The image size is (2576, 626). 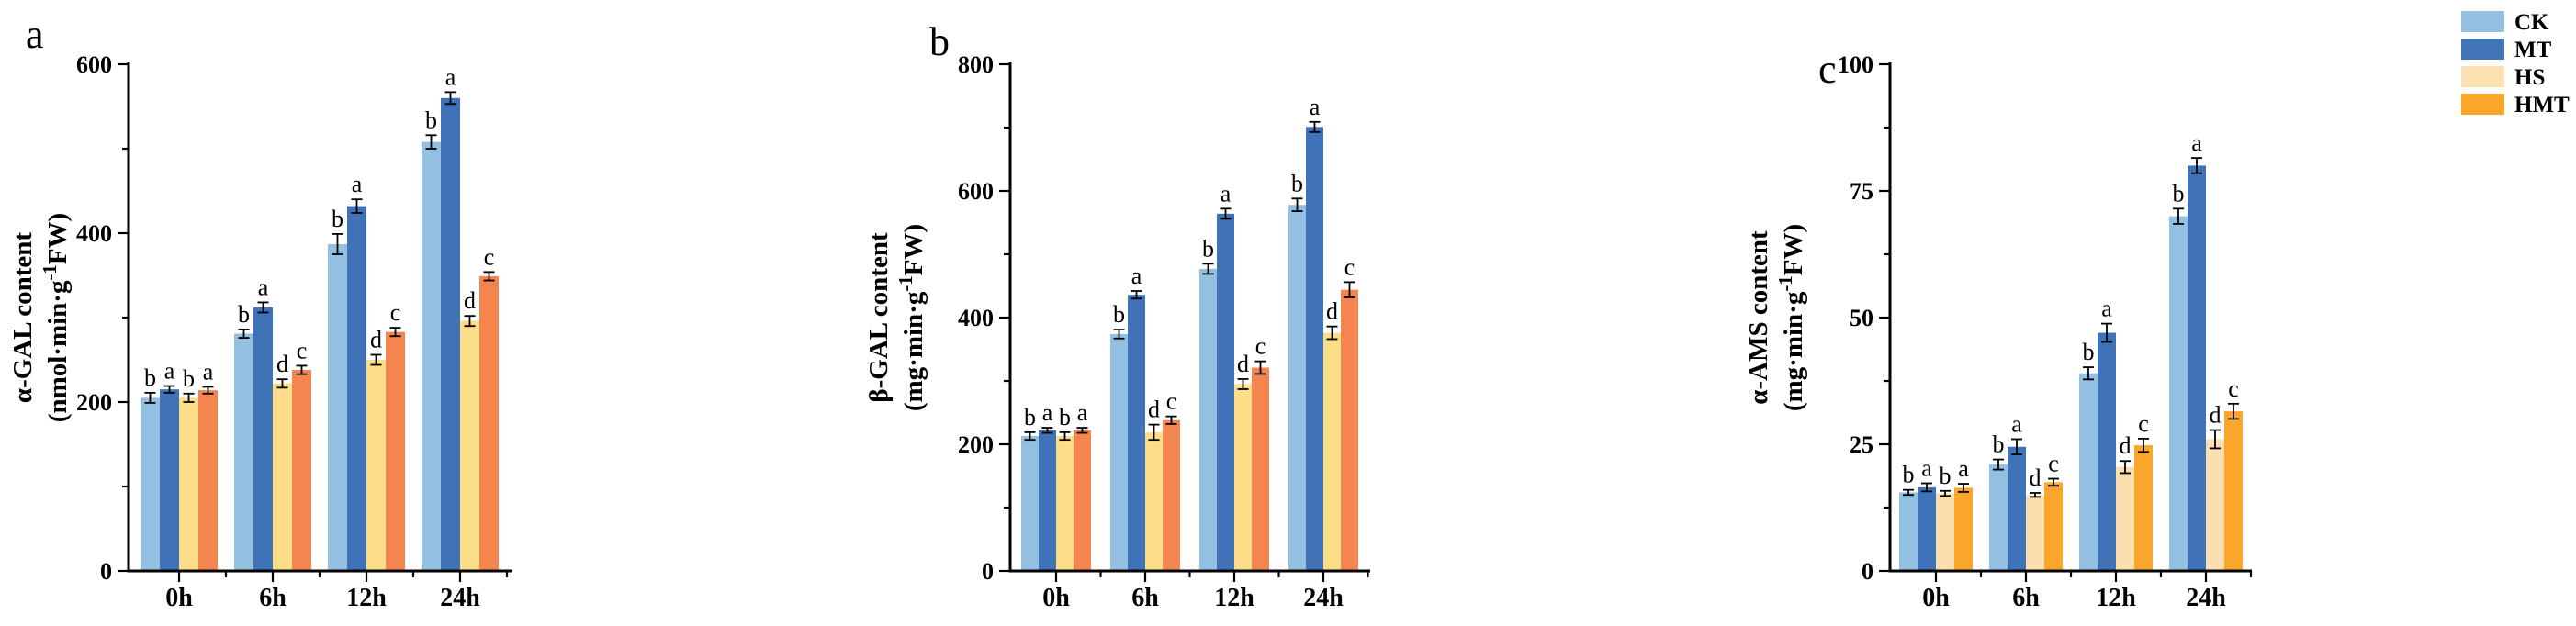 What do you see at coordinates (2482, 104) in the screenshot?
I see `legend-swatch-hmt` at bounding box center [2482, 104].